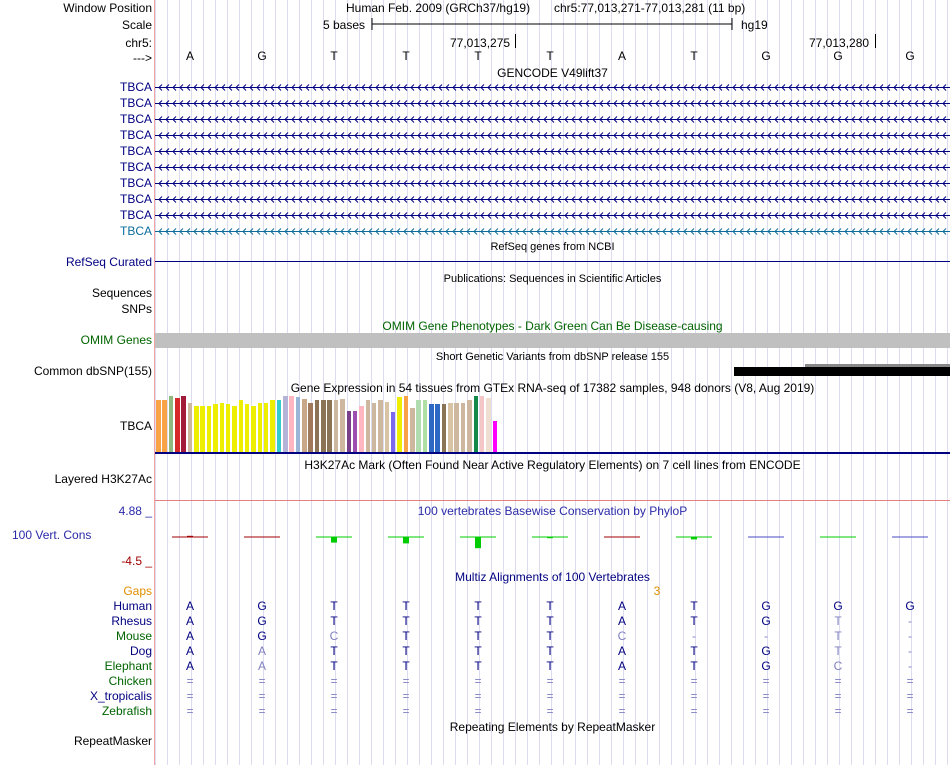  Describe the element at coordinates (552, 261) in the screenshot. I see `refseq-gene-line` at that location.